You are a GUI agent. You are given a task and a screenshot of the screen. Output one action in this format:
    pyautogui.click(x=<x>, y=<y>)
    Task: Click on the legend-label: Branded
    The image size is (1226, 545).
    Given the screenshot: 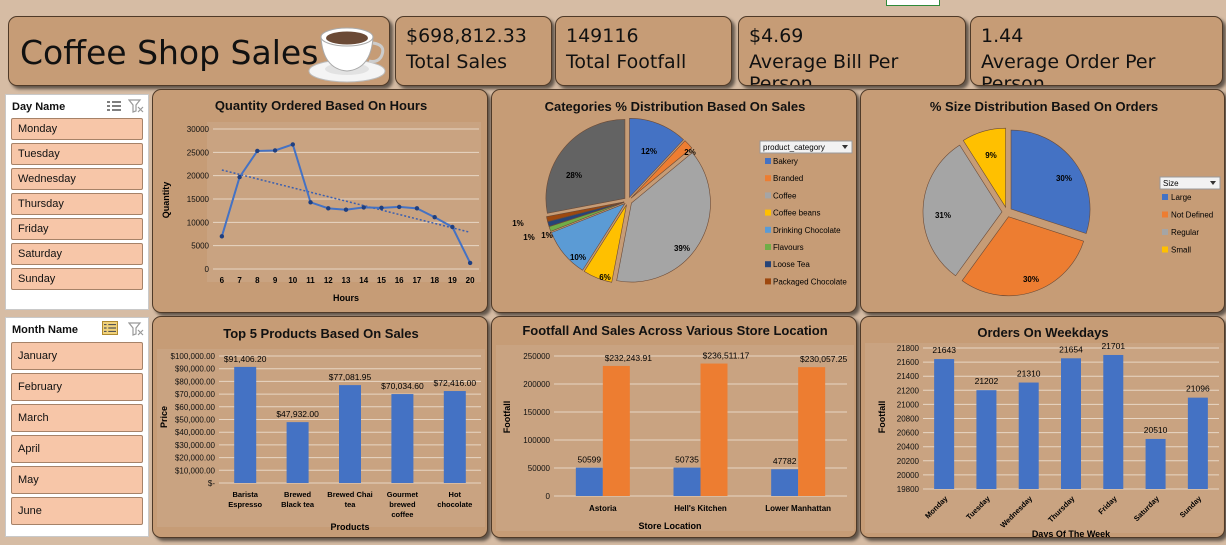 What is the action you would take?
    pyautogui.click(x=788, y=178)
    